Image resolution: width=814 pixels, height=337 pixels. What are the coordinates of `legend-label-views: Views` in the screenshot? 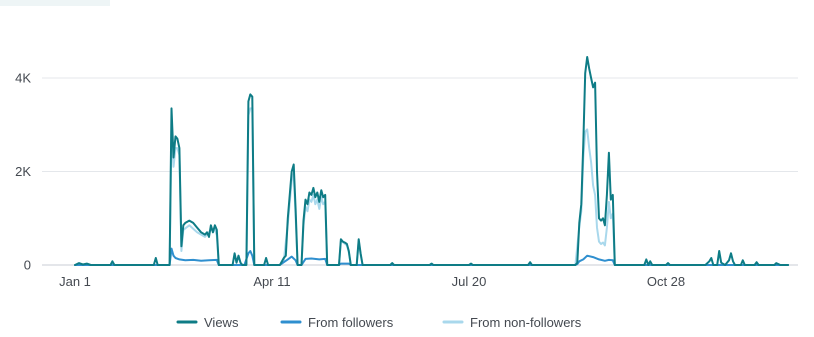 It's located at (221, 322).